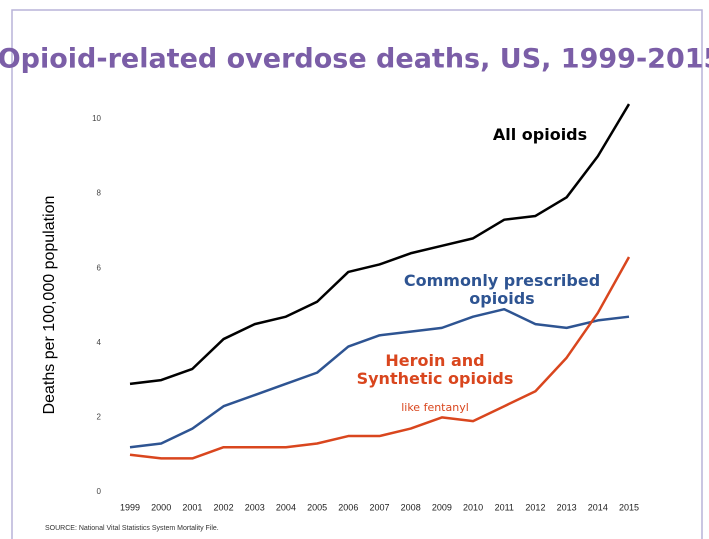  I want to click on y-axis-label: Deaths per 100,000 population, so click(49, 305).